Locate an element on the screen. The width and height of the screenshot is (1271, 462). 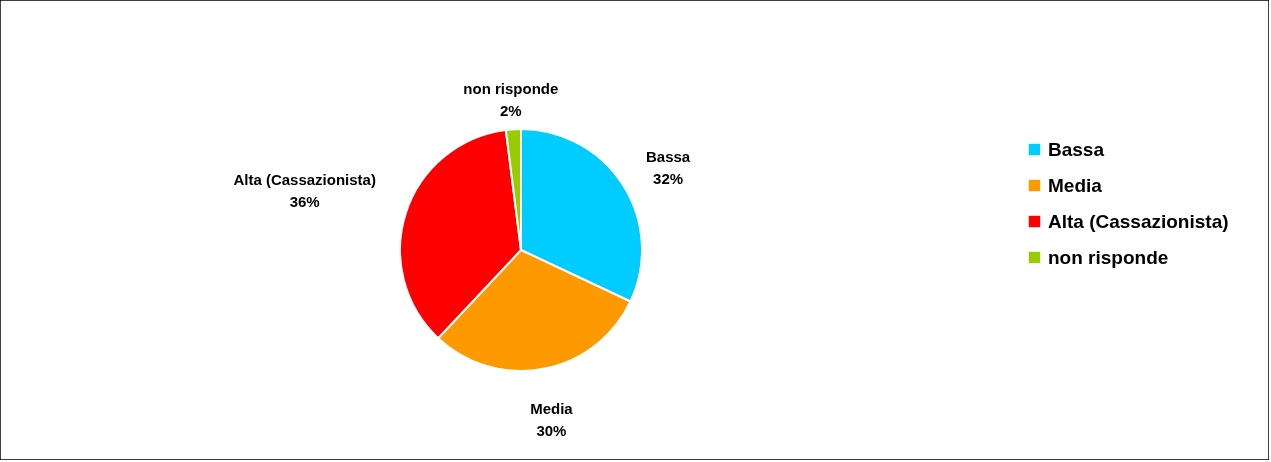
data-label: 2% is located at coordinates (511, 110).